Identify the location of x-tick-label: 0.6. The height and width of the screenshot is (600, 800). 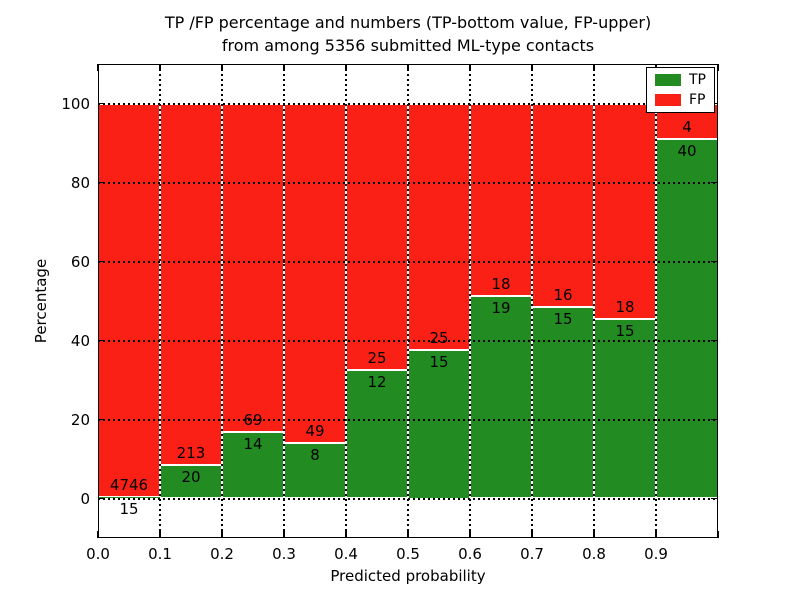
(470, 554).